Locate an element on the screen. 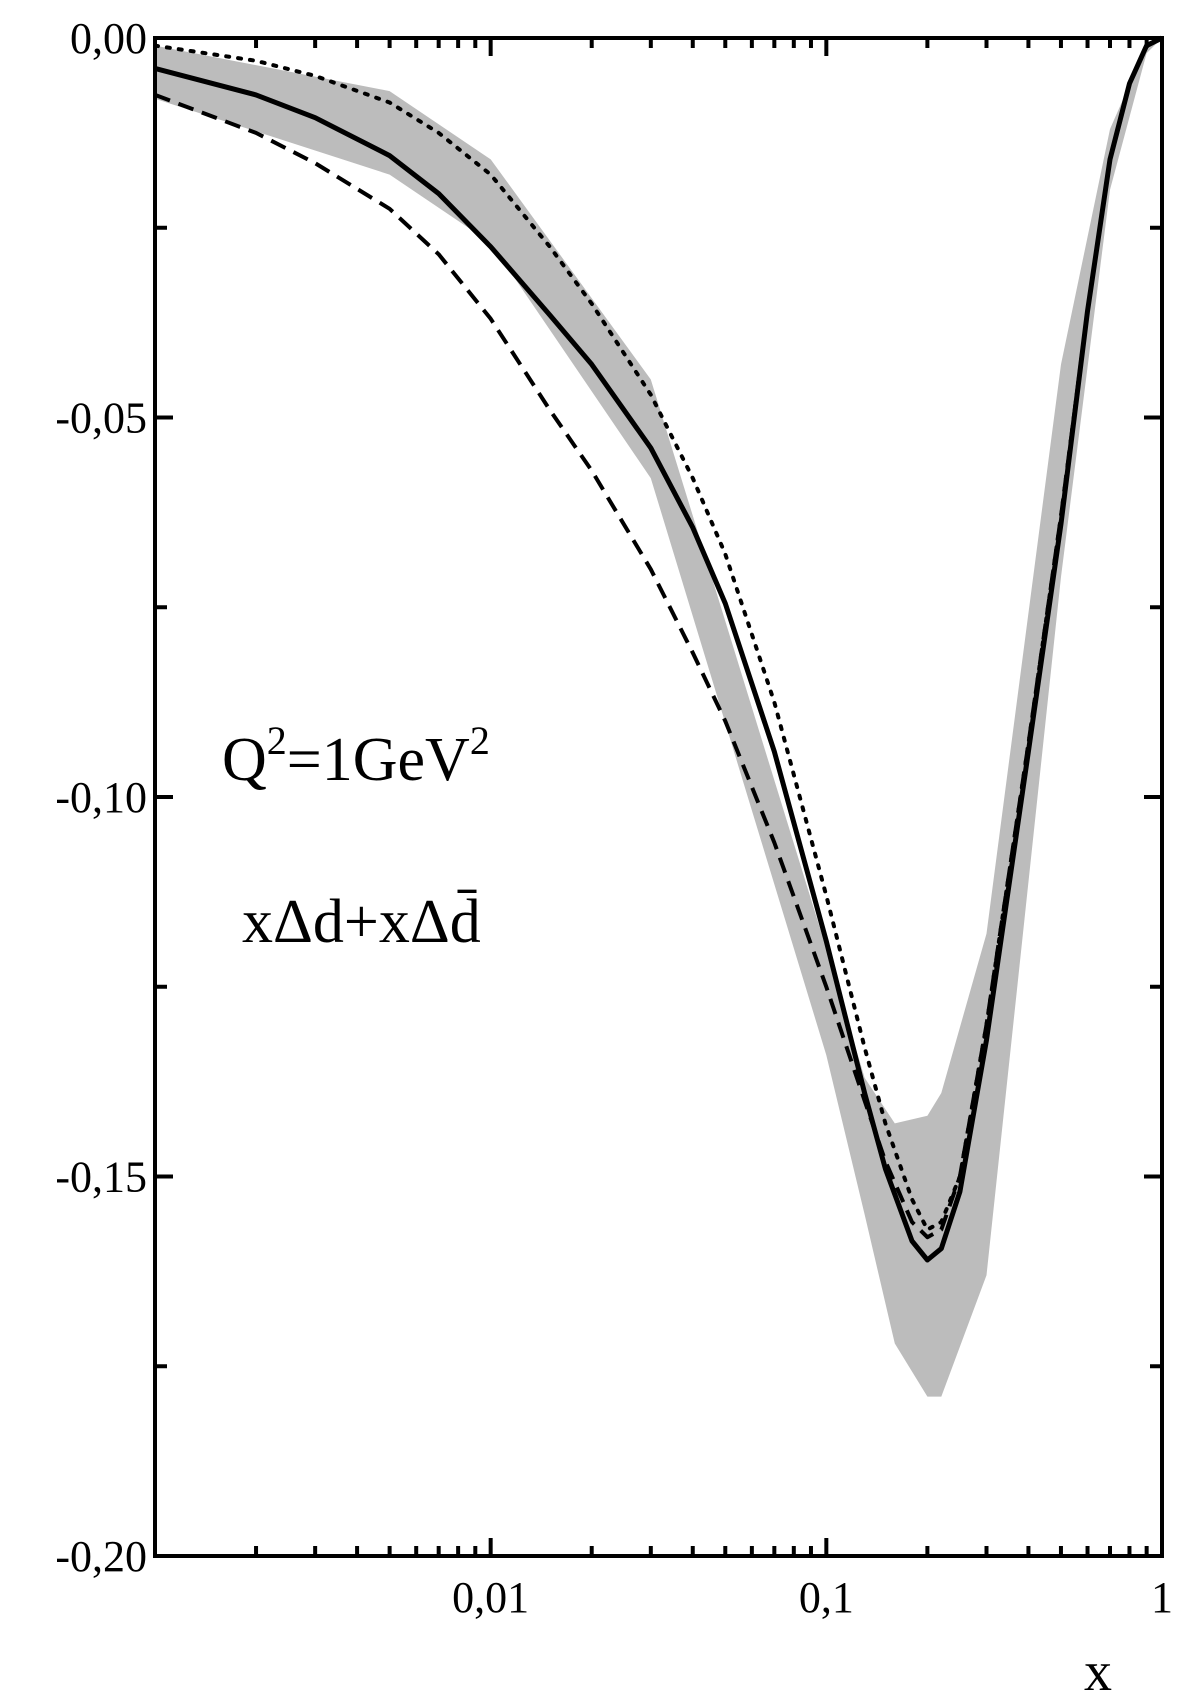 The image size is (1185, 1699). y-tick-label: -0,20 is located at coordinates (101, 1556).